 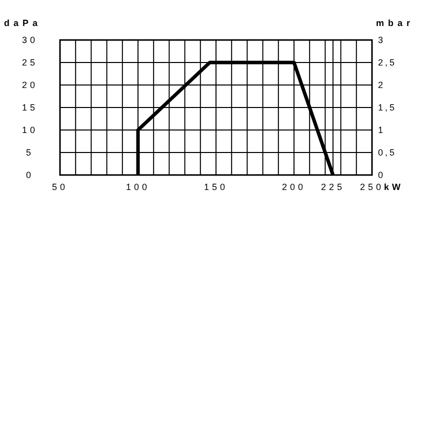 I want to click on y-tick-label: 10, so click(x=30, y=130).